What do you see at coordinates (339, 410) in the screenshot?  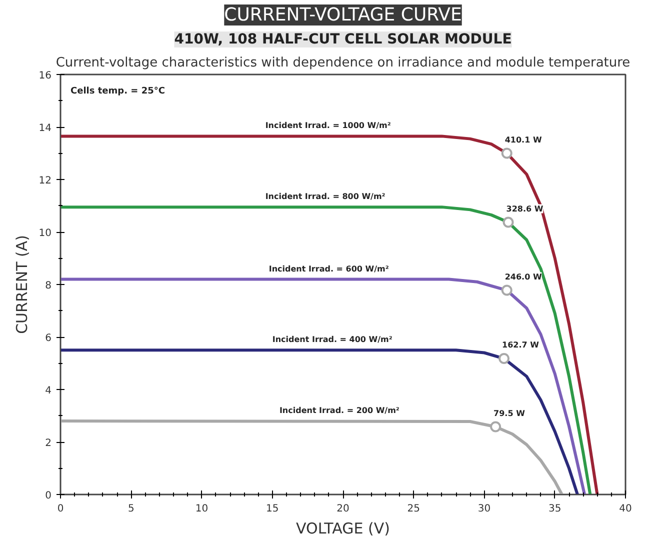 I see `series-label: Incident Irrad. = 200 W/m²` at bounding box center [339, 410].